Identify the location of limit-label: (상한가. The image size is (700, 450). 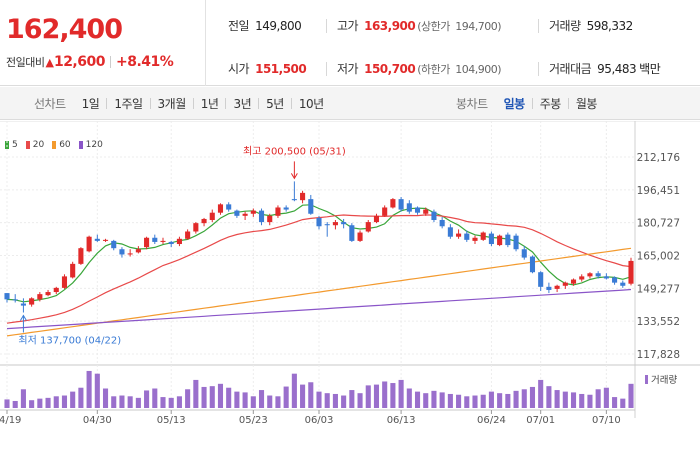
(433, 26).